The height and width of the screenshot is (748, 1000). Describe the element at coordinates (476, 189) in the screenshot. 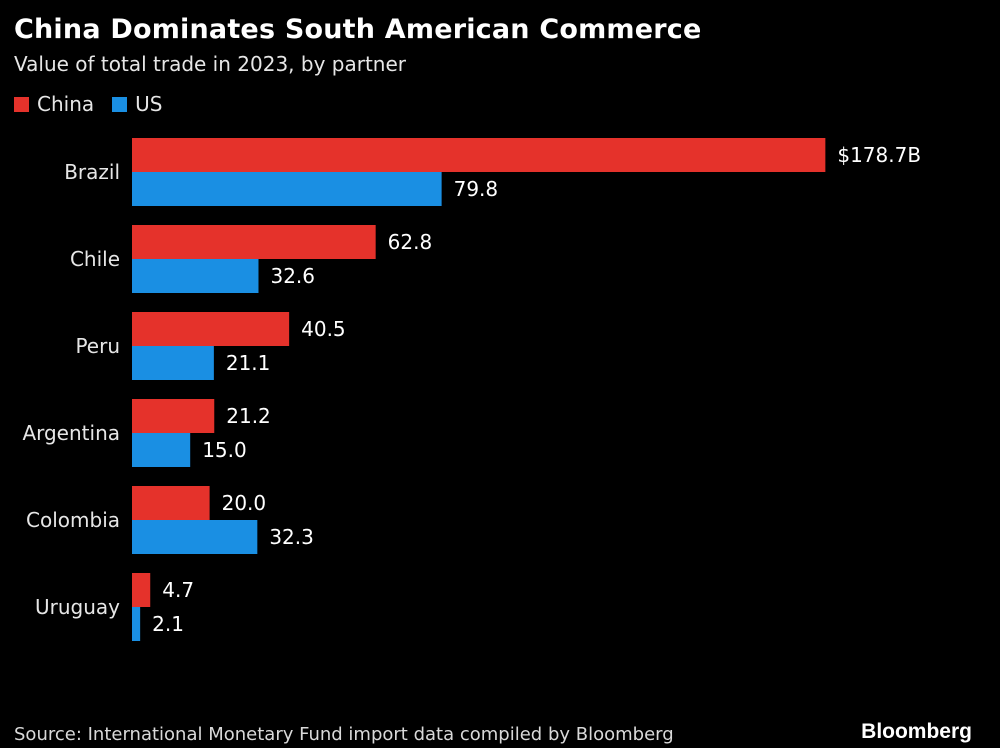

I see `data-label-us-brazil: 79.8` at that location.